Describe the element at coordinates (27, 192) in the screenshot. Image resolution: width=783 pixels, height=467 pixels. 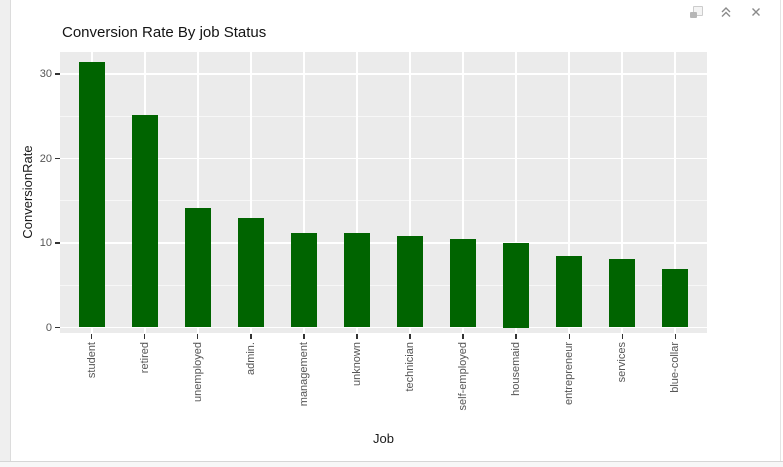
I see `y-axis-title: ConversionRate` at that location.